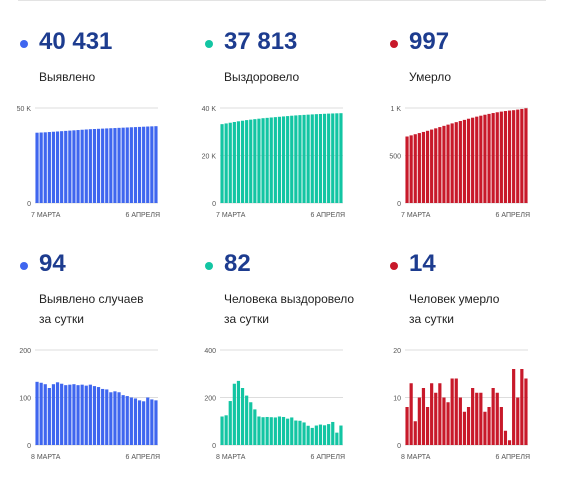 This screenshot has height=484, width=565. Describe the element at coordinates (210, 351) in the screenshot. I see `y-tick-label: 400` at that location.